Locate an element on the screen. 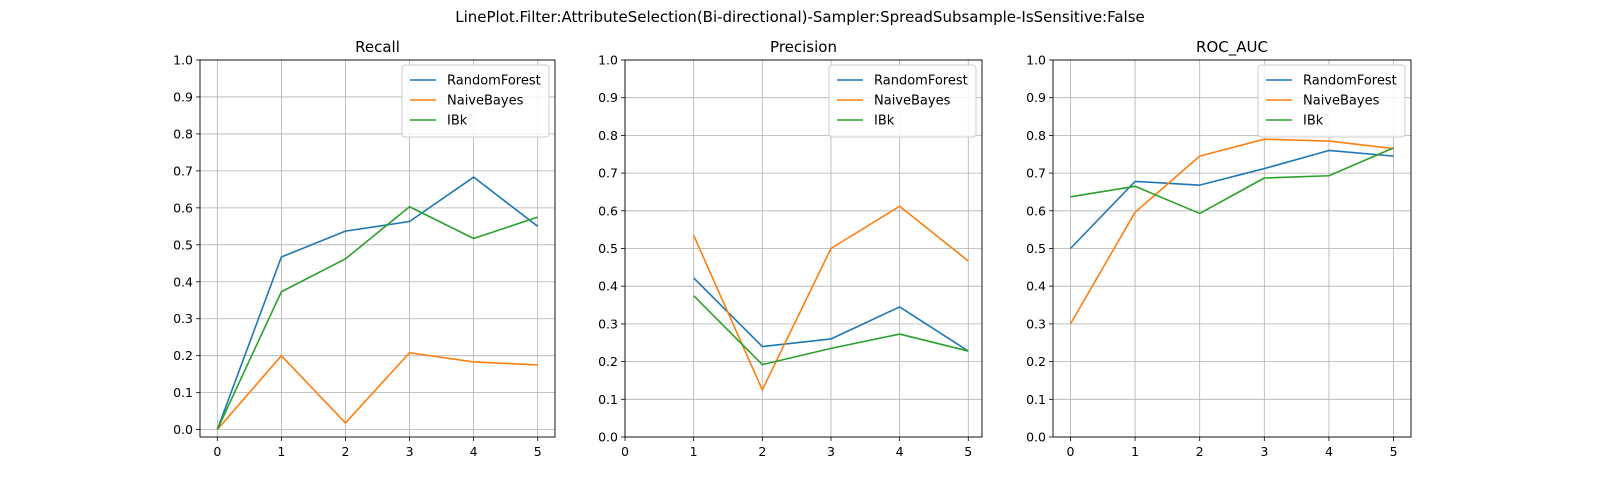 The width and height of the screenshot is (1600, 500). chart-title: ROC_AUC is located at coordinates (1232, 47).